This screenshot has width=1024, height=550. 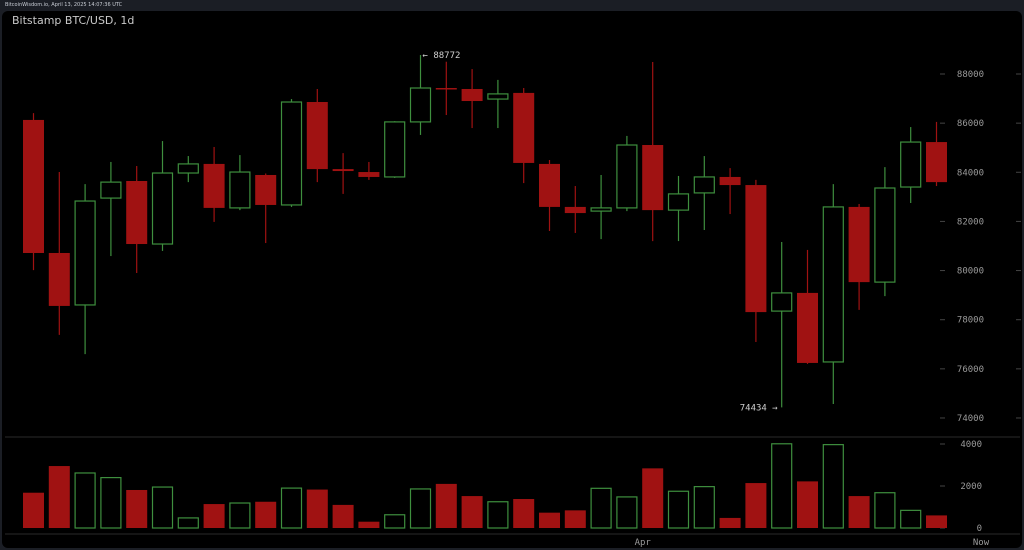 What do you see at coordinates (971, 487) in the screenshot?
I see `volume-tick-label: 2000` at bounding box center [971, 487].